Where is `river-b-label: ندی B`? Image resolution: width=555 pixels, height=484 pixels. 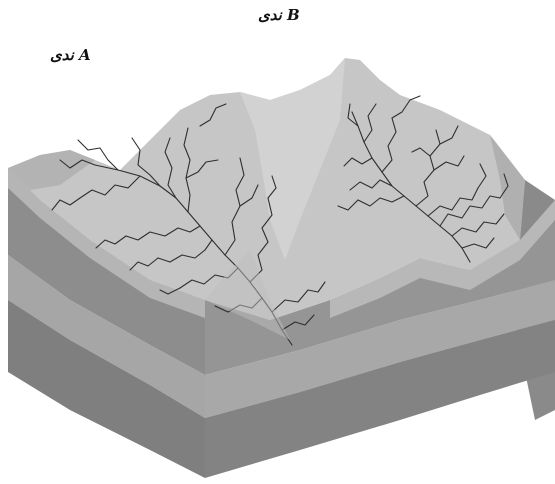 river-b-label: ندی B is located at coordinates (279, 15).